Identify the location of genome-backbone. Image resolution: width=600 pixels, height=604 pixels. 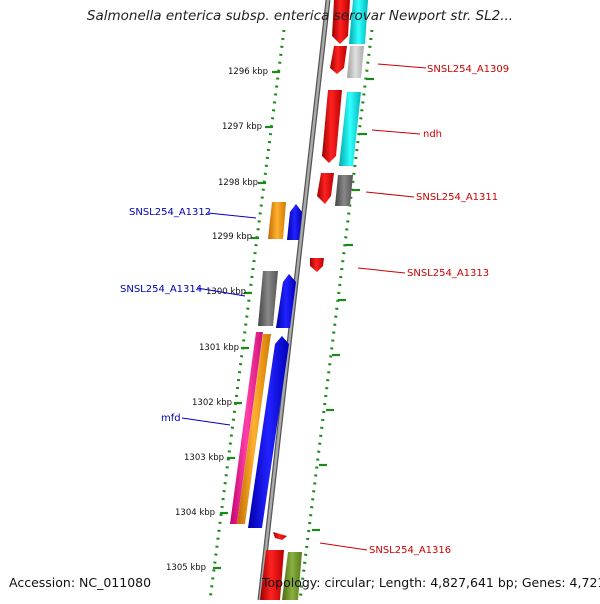
(294, 300).